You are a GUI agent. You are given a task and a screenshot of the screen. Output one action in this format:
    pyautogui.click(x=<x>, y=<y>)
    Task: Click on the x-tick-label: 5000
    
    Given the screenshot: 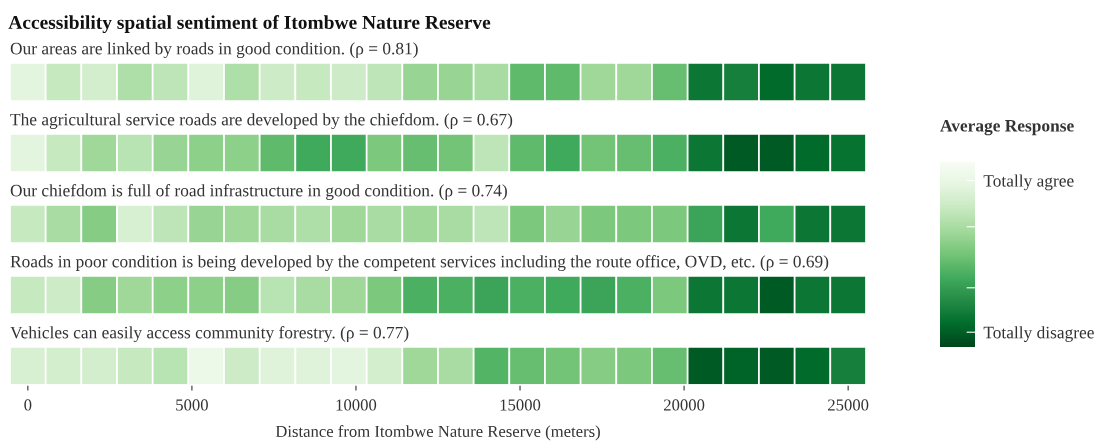 What is the action you would take?
    pyautogui.click(x=192, y=405)
    